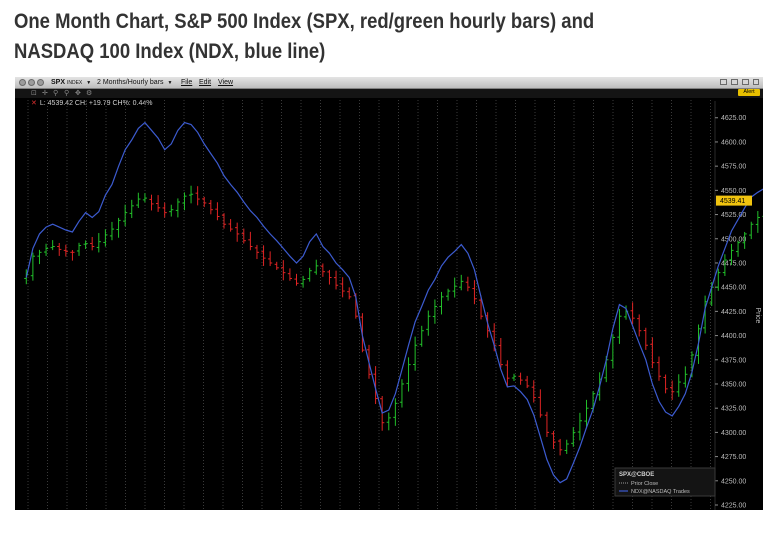 The width and height of the screenshot is (779, 538). I want to click on price-readout: ✕ L: 4539.42 CH: +19.79 CH%: 0.44%, so click(92, 103).